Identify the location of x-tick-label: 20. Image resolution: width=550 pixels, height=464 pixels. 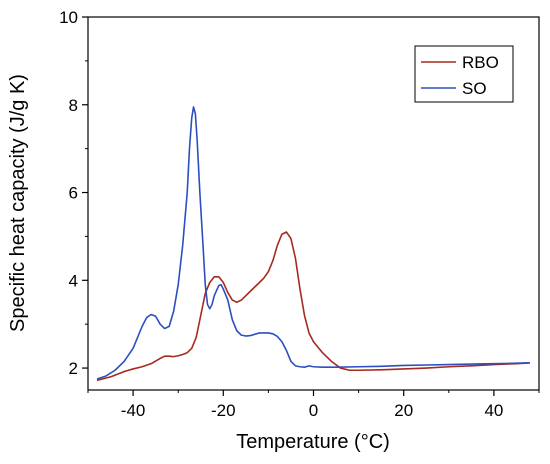
(403, 410).